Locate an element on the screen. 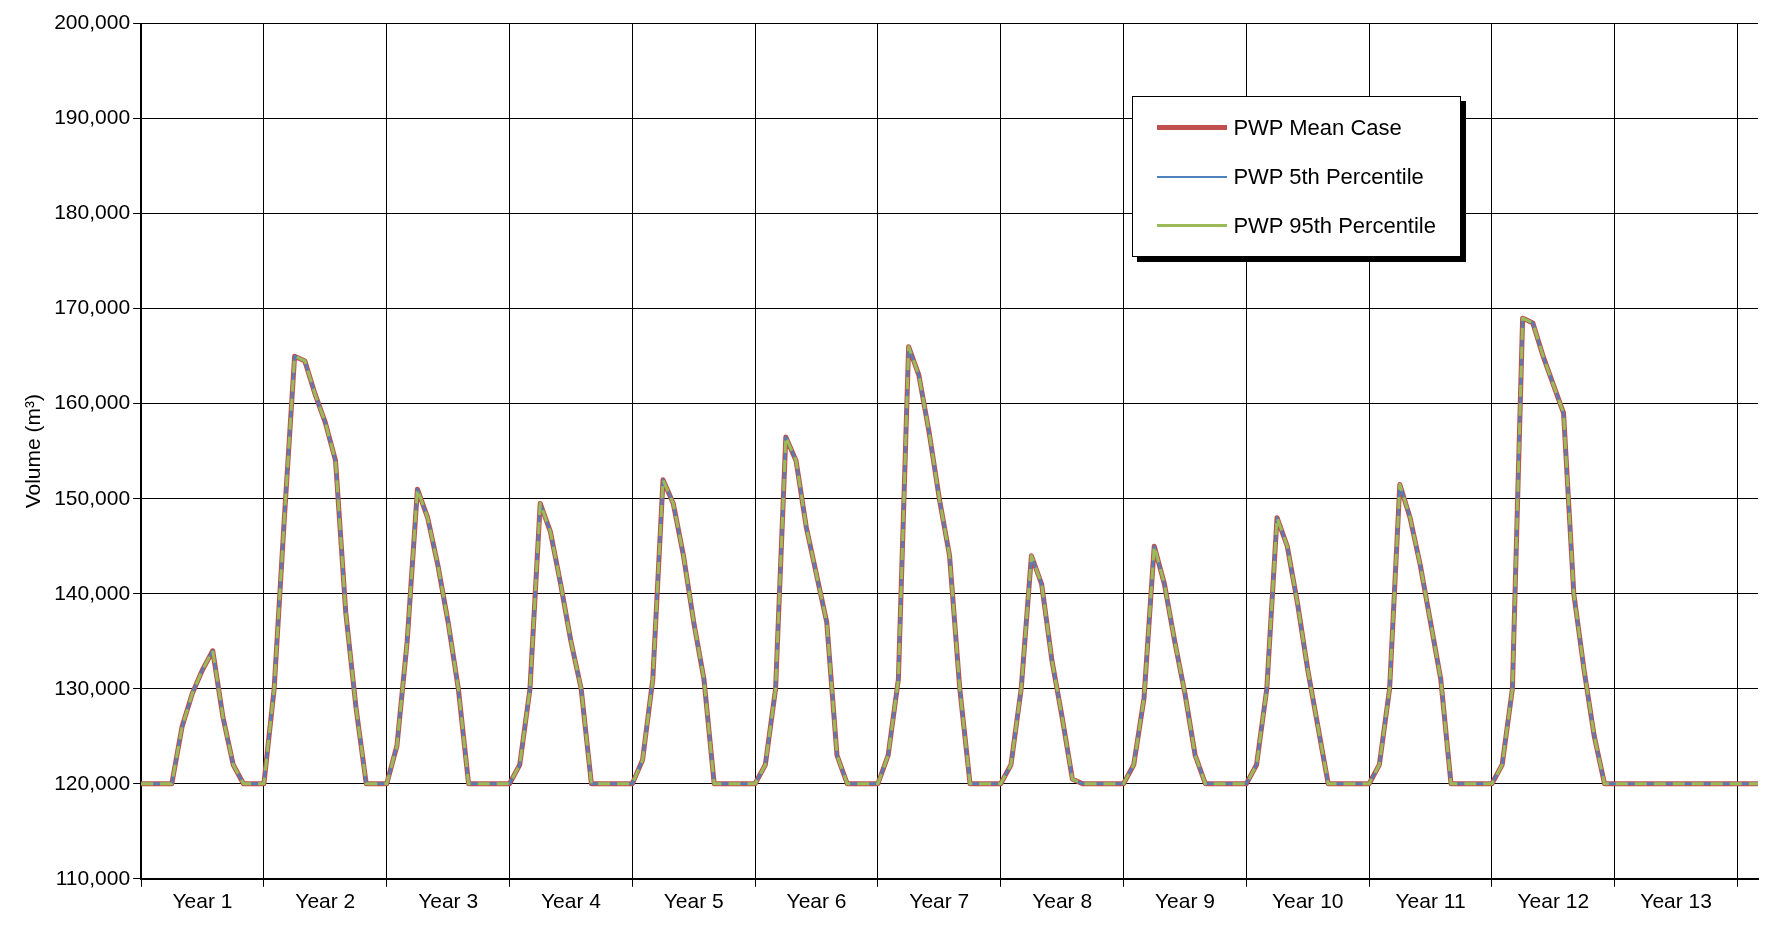  x-tick-label: Year 1 is located at coordinates (202, 901).